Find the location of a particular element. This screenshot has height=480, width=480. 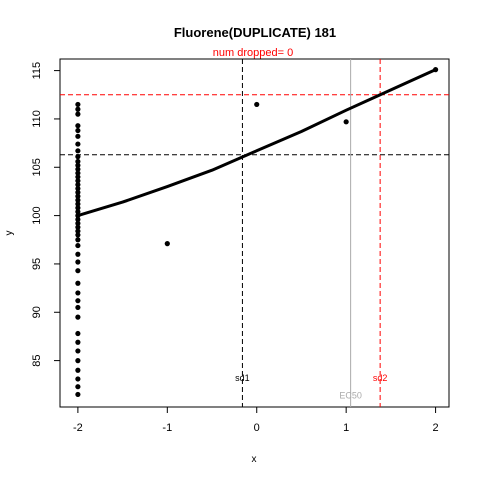

y-tick-label: 100 is located at coordinates (37, 215).